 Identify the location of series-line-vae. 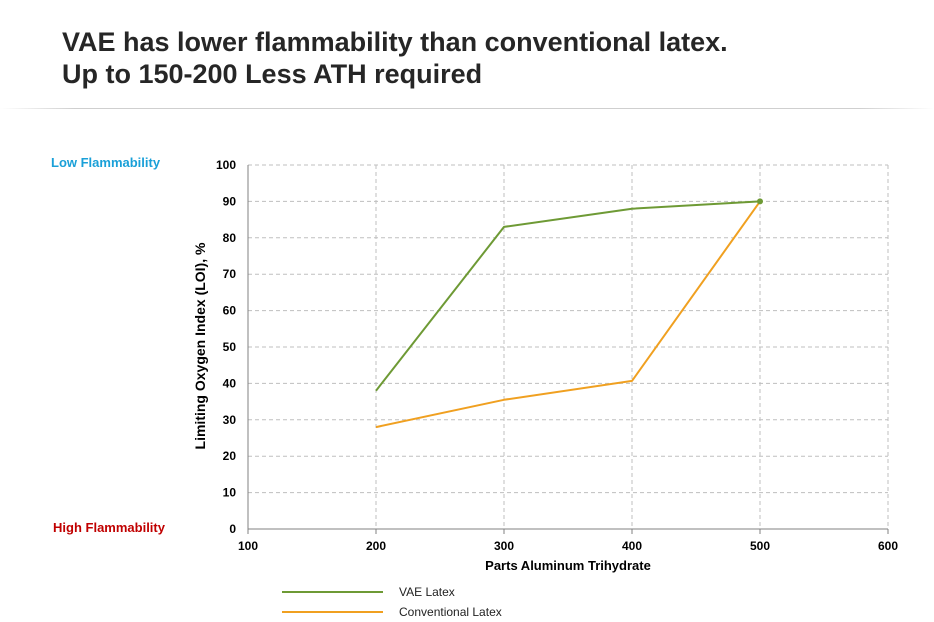
(568, 296).